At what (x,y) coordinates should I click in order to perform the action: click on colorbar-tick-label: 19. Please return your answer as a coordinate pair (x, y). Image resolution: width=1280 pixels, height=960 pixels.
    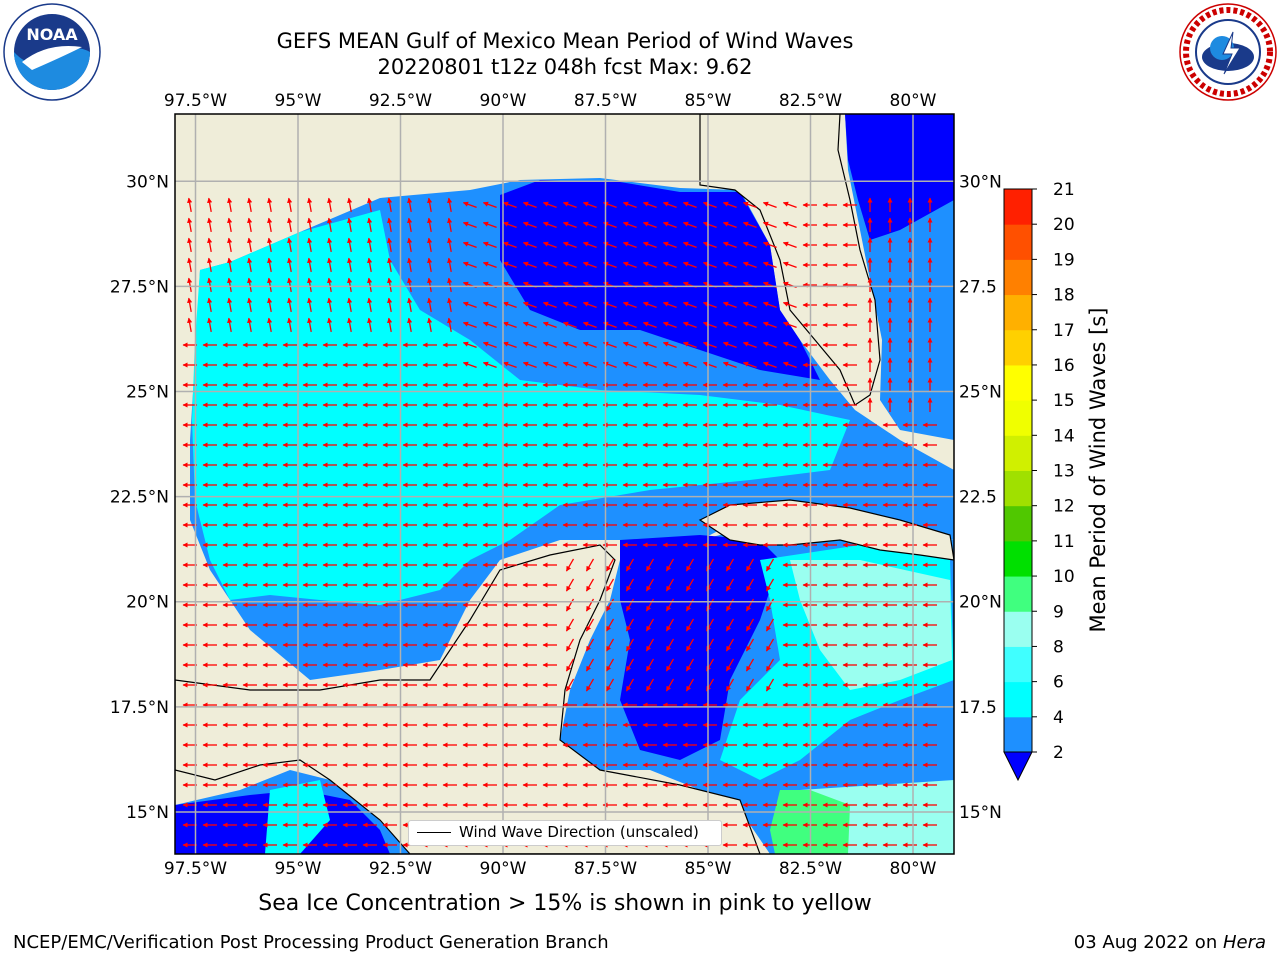
    Looking at the image, I should click on (1064, 260).